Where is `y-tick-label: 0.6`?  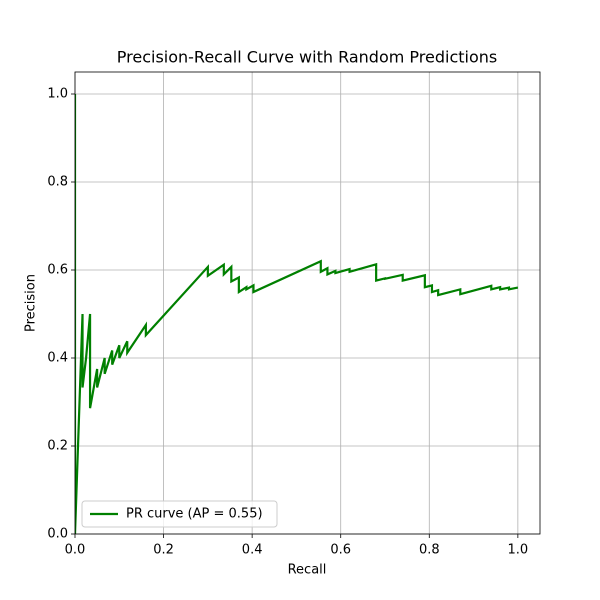 y-tick-label: 0.6 is located at coordinates (57, 270).